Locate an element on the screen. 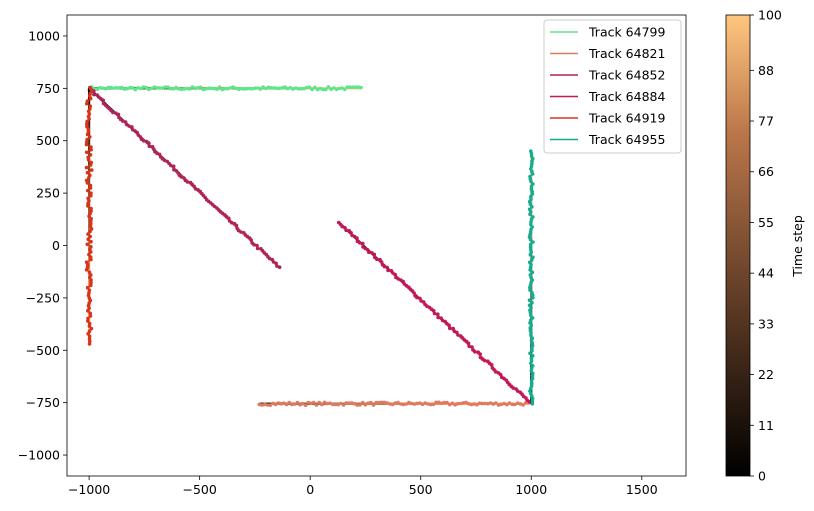 This screenshot has width=814, height=511. colorbar-tick-label: 22 is located at coordinates (766, 374).